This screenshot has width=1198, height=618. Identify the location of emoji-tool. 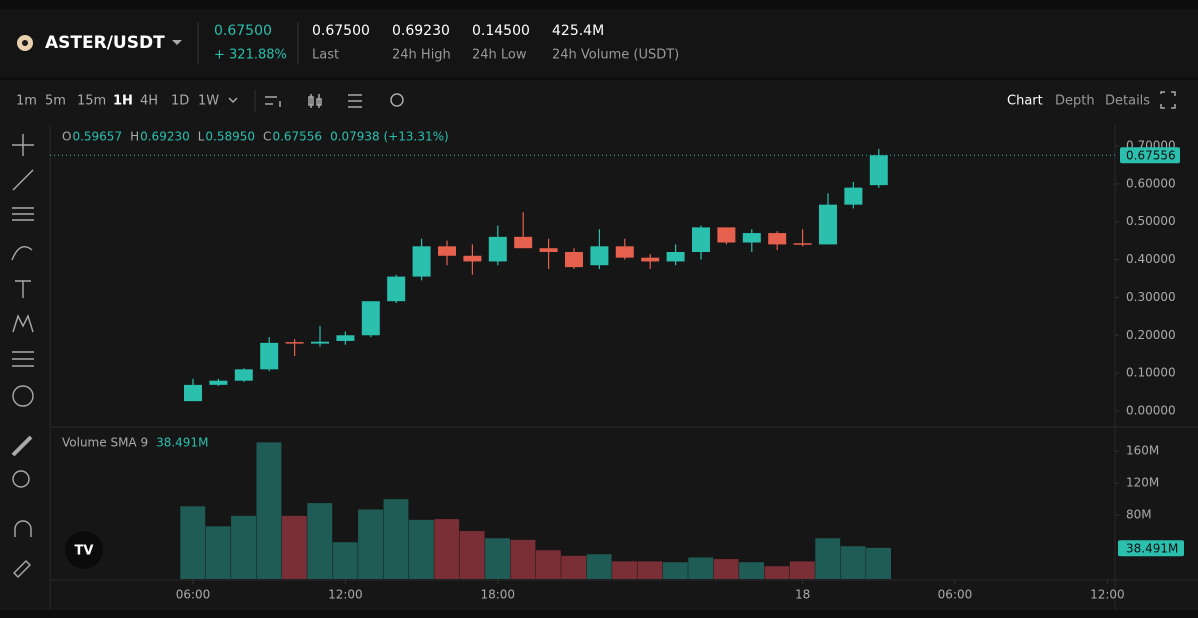
(23, 396).